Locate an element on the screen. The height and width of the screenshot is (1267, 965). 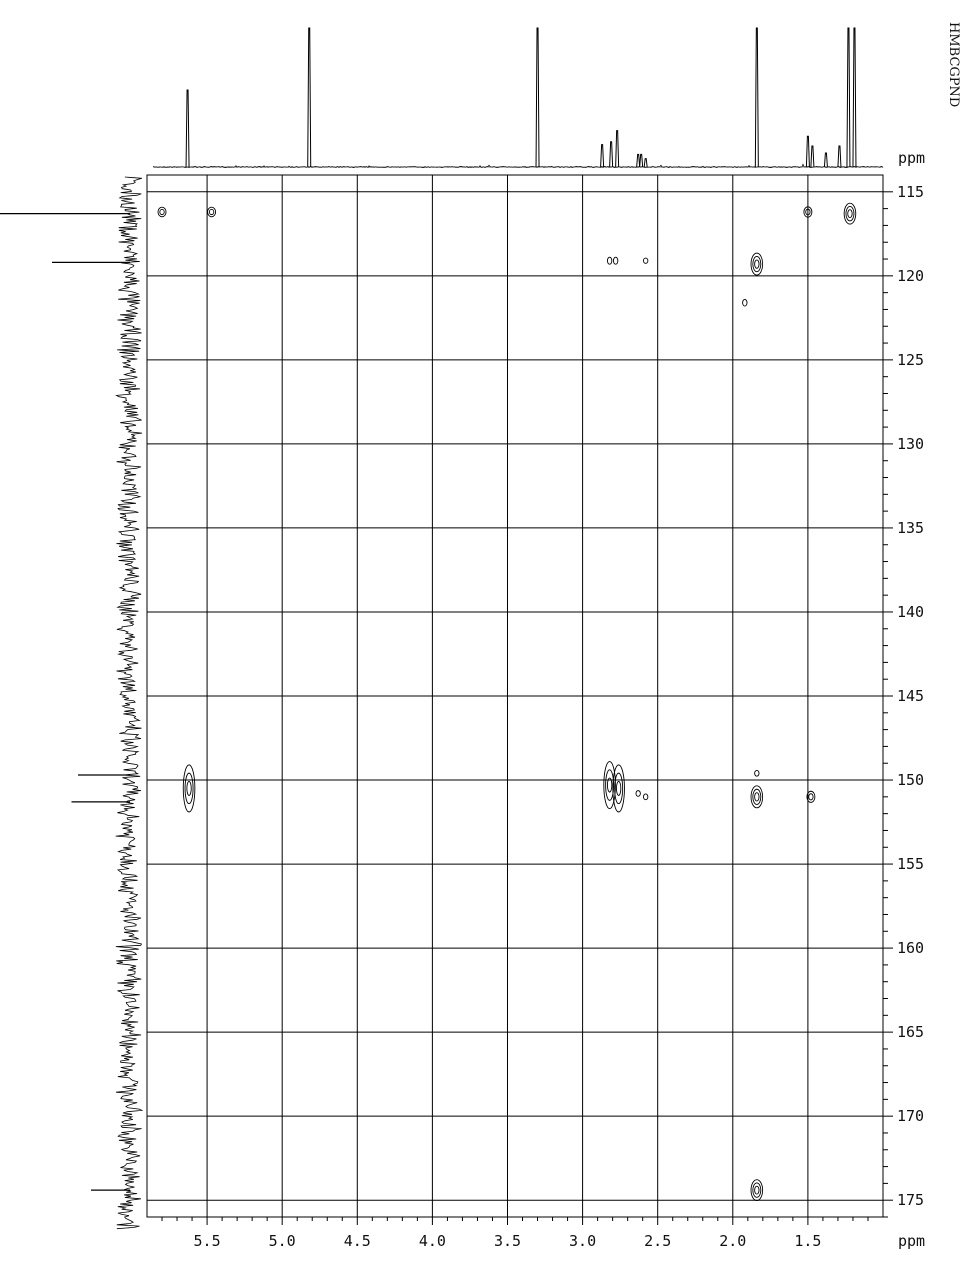
left-1d-projection is located at coordinates (72, 703).